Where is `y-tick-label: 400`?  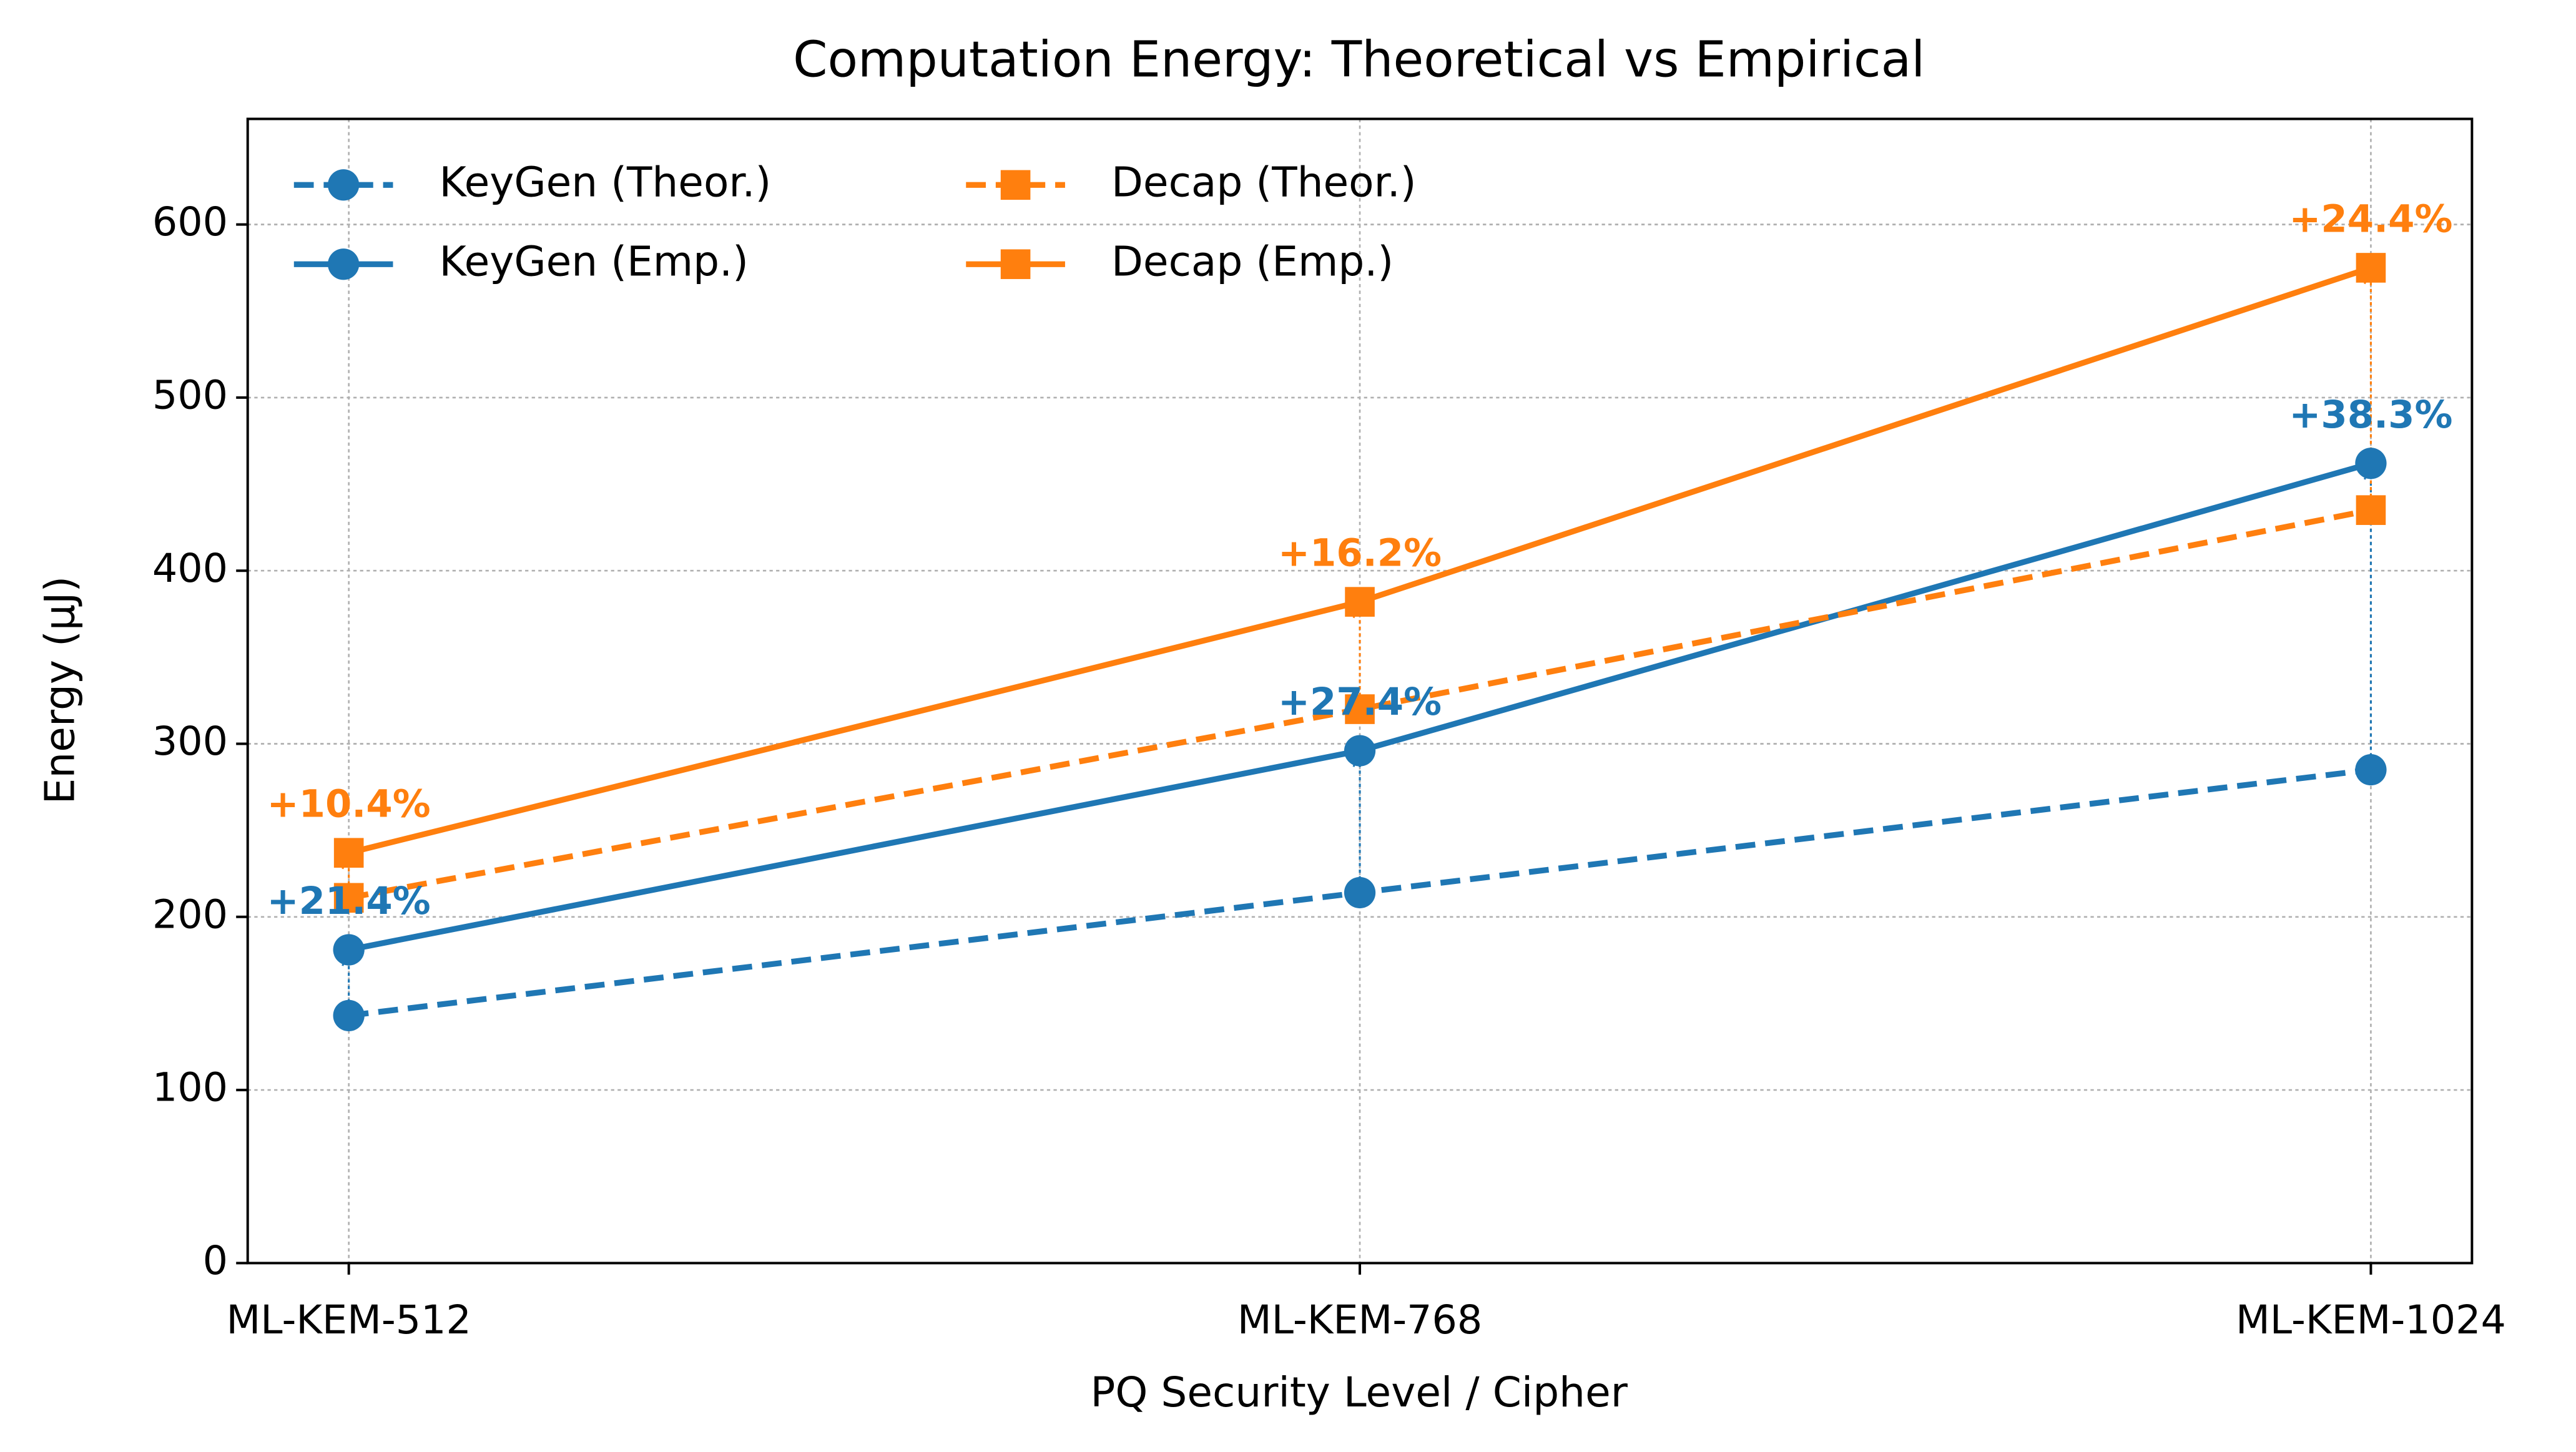
y-tick-label: 400 is located at coordinates (190, 568).